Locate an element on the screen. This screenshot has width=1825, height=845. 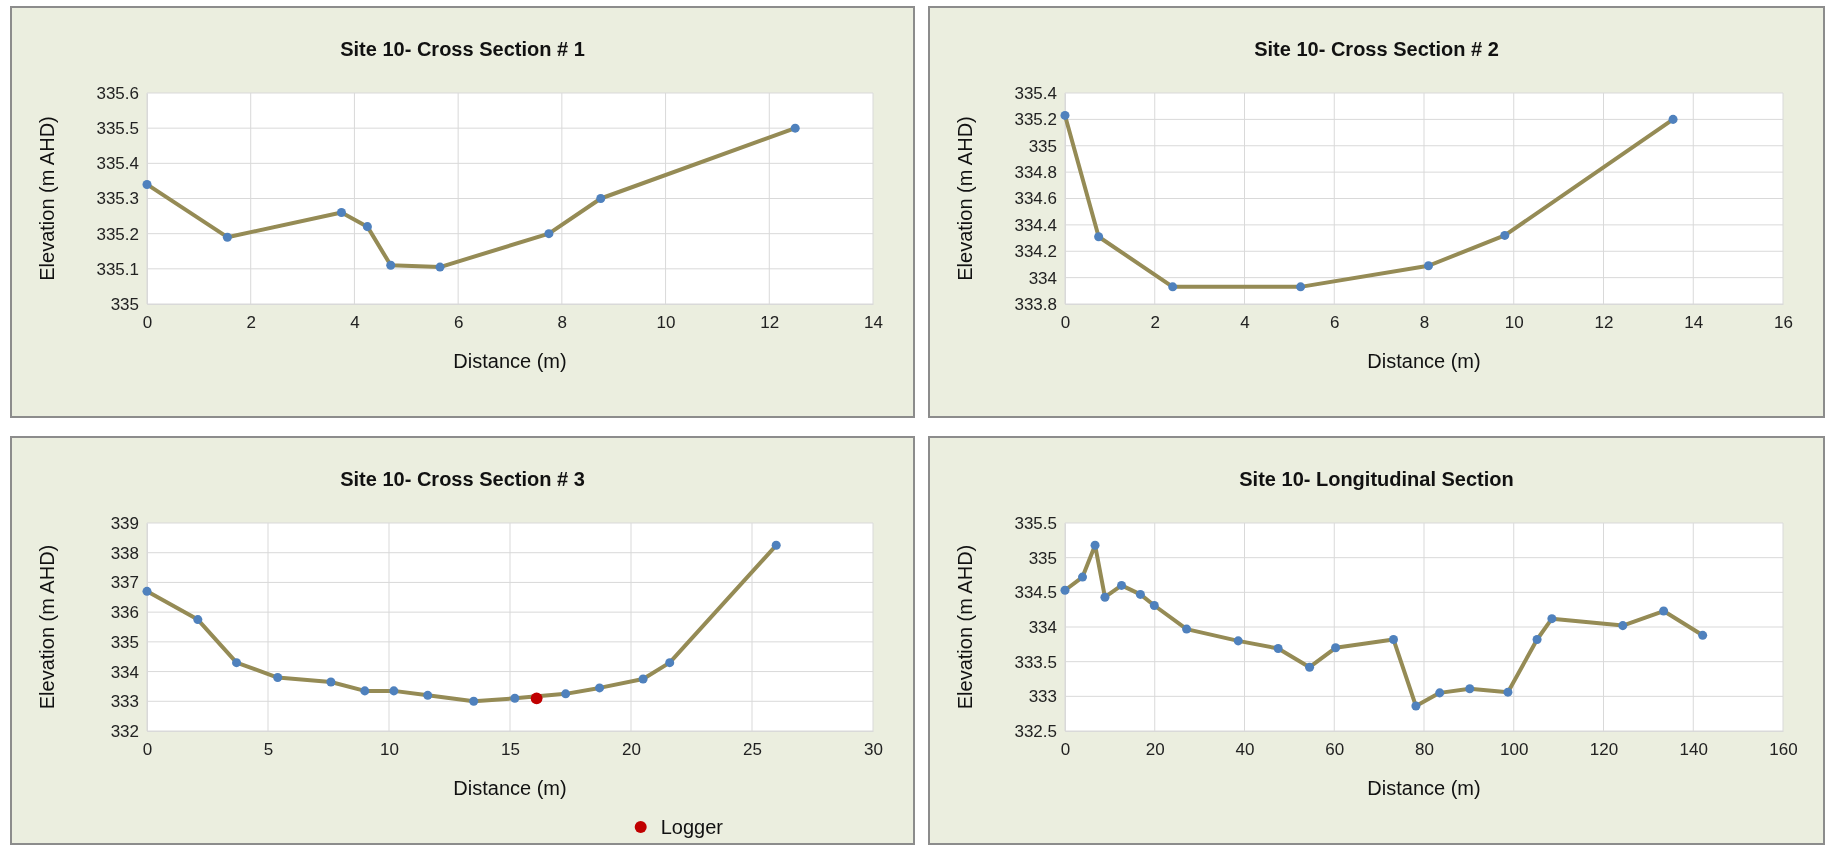
x-tick-label: 40 is located at coordinates (1245, 750).